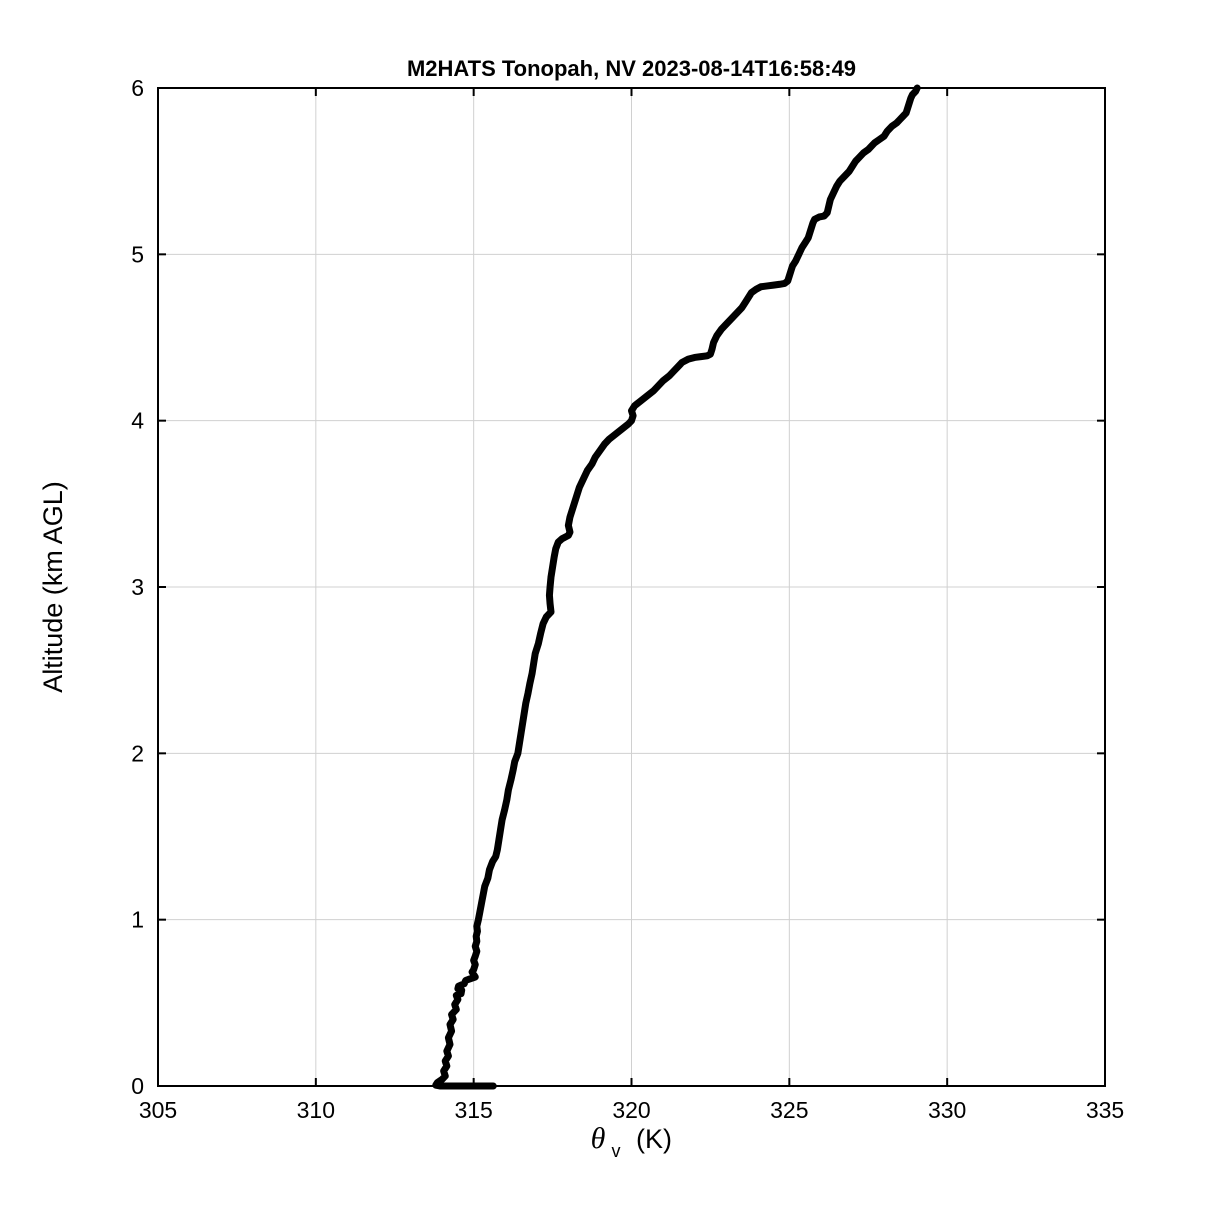  I want to click on y-tick-label: 2, so click(137, 753).